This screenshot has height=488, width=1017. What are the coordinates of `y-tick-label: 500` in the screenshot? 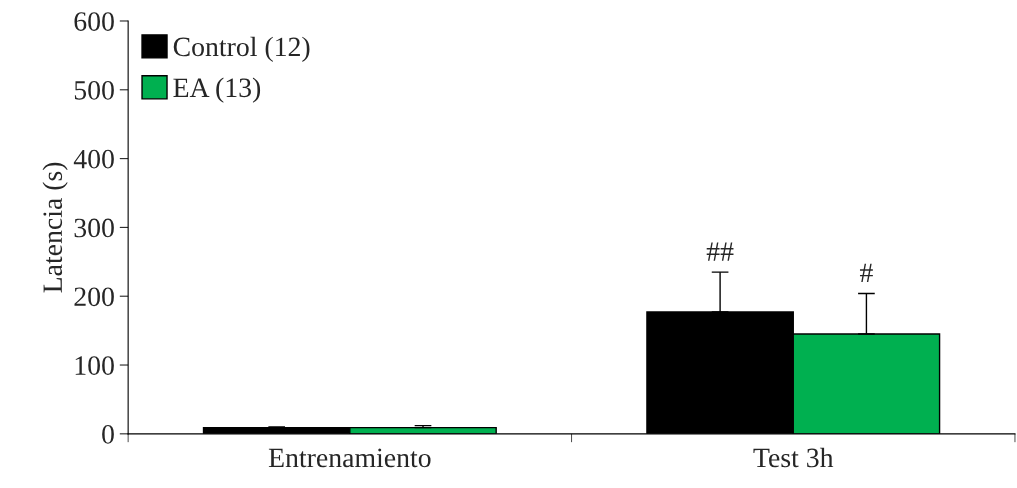 It's located at (94, 90).